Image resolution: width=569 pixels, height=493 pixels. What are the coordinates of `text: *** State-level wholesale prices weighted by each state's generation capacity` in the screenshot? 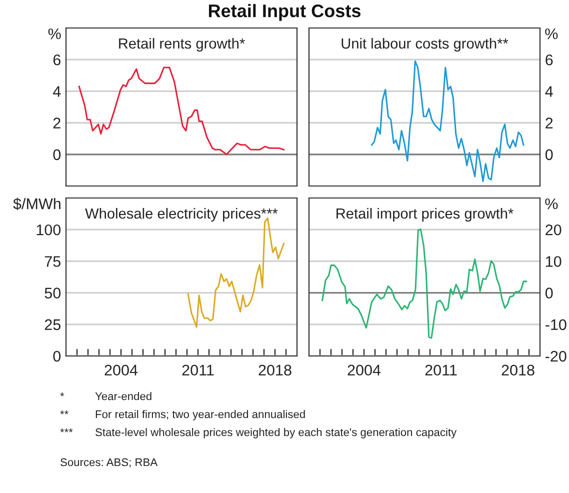 It's located at (258, 433).